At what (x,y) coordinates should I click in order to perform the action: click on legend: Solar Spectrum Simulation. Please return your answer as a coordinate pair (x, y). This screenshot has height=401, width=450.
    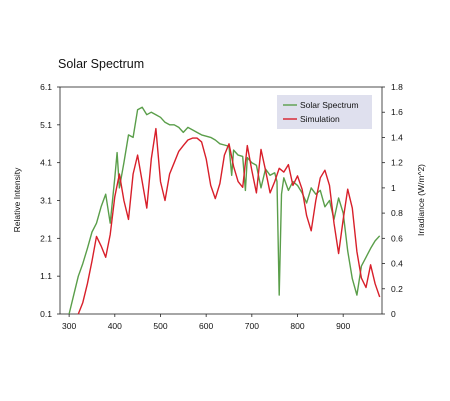
    Looking at the image, I should click on (324, 112).